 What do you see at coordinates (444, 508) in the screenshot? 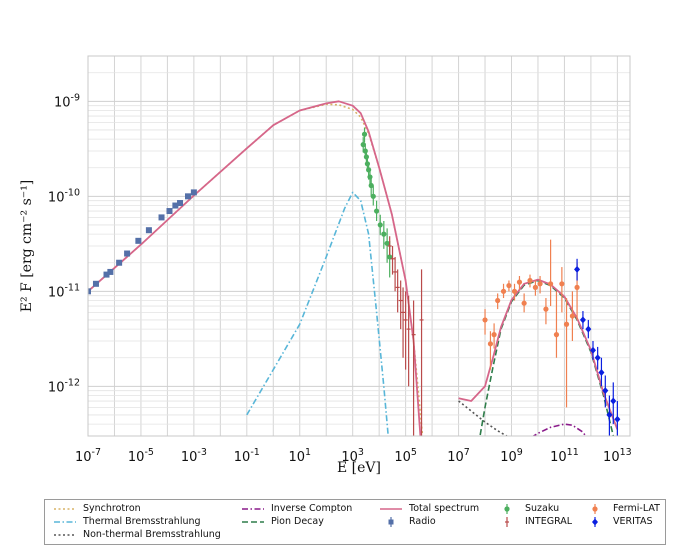
I see `legend-label: Total spectrum` at bounding box center [444, 508].